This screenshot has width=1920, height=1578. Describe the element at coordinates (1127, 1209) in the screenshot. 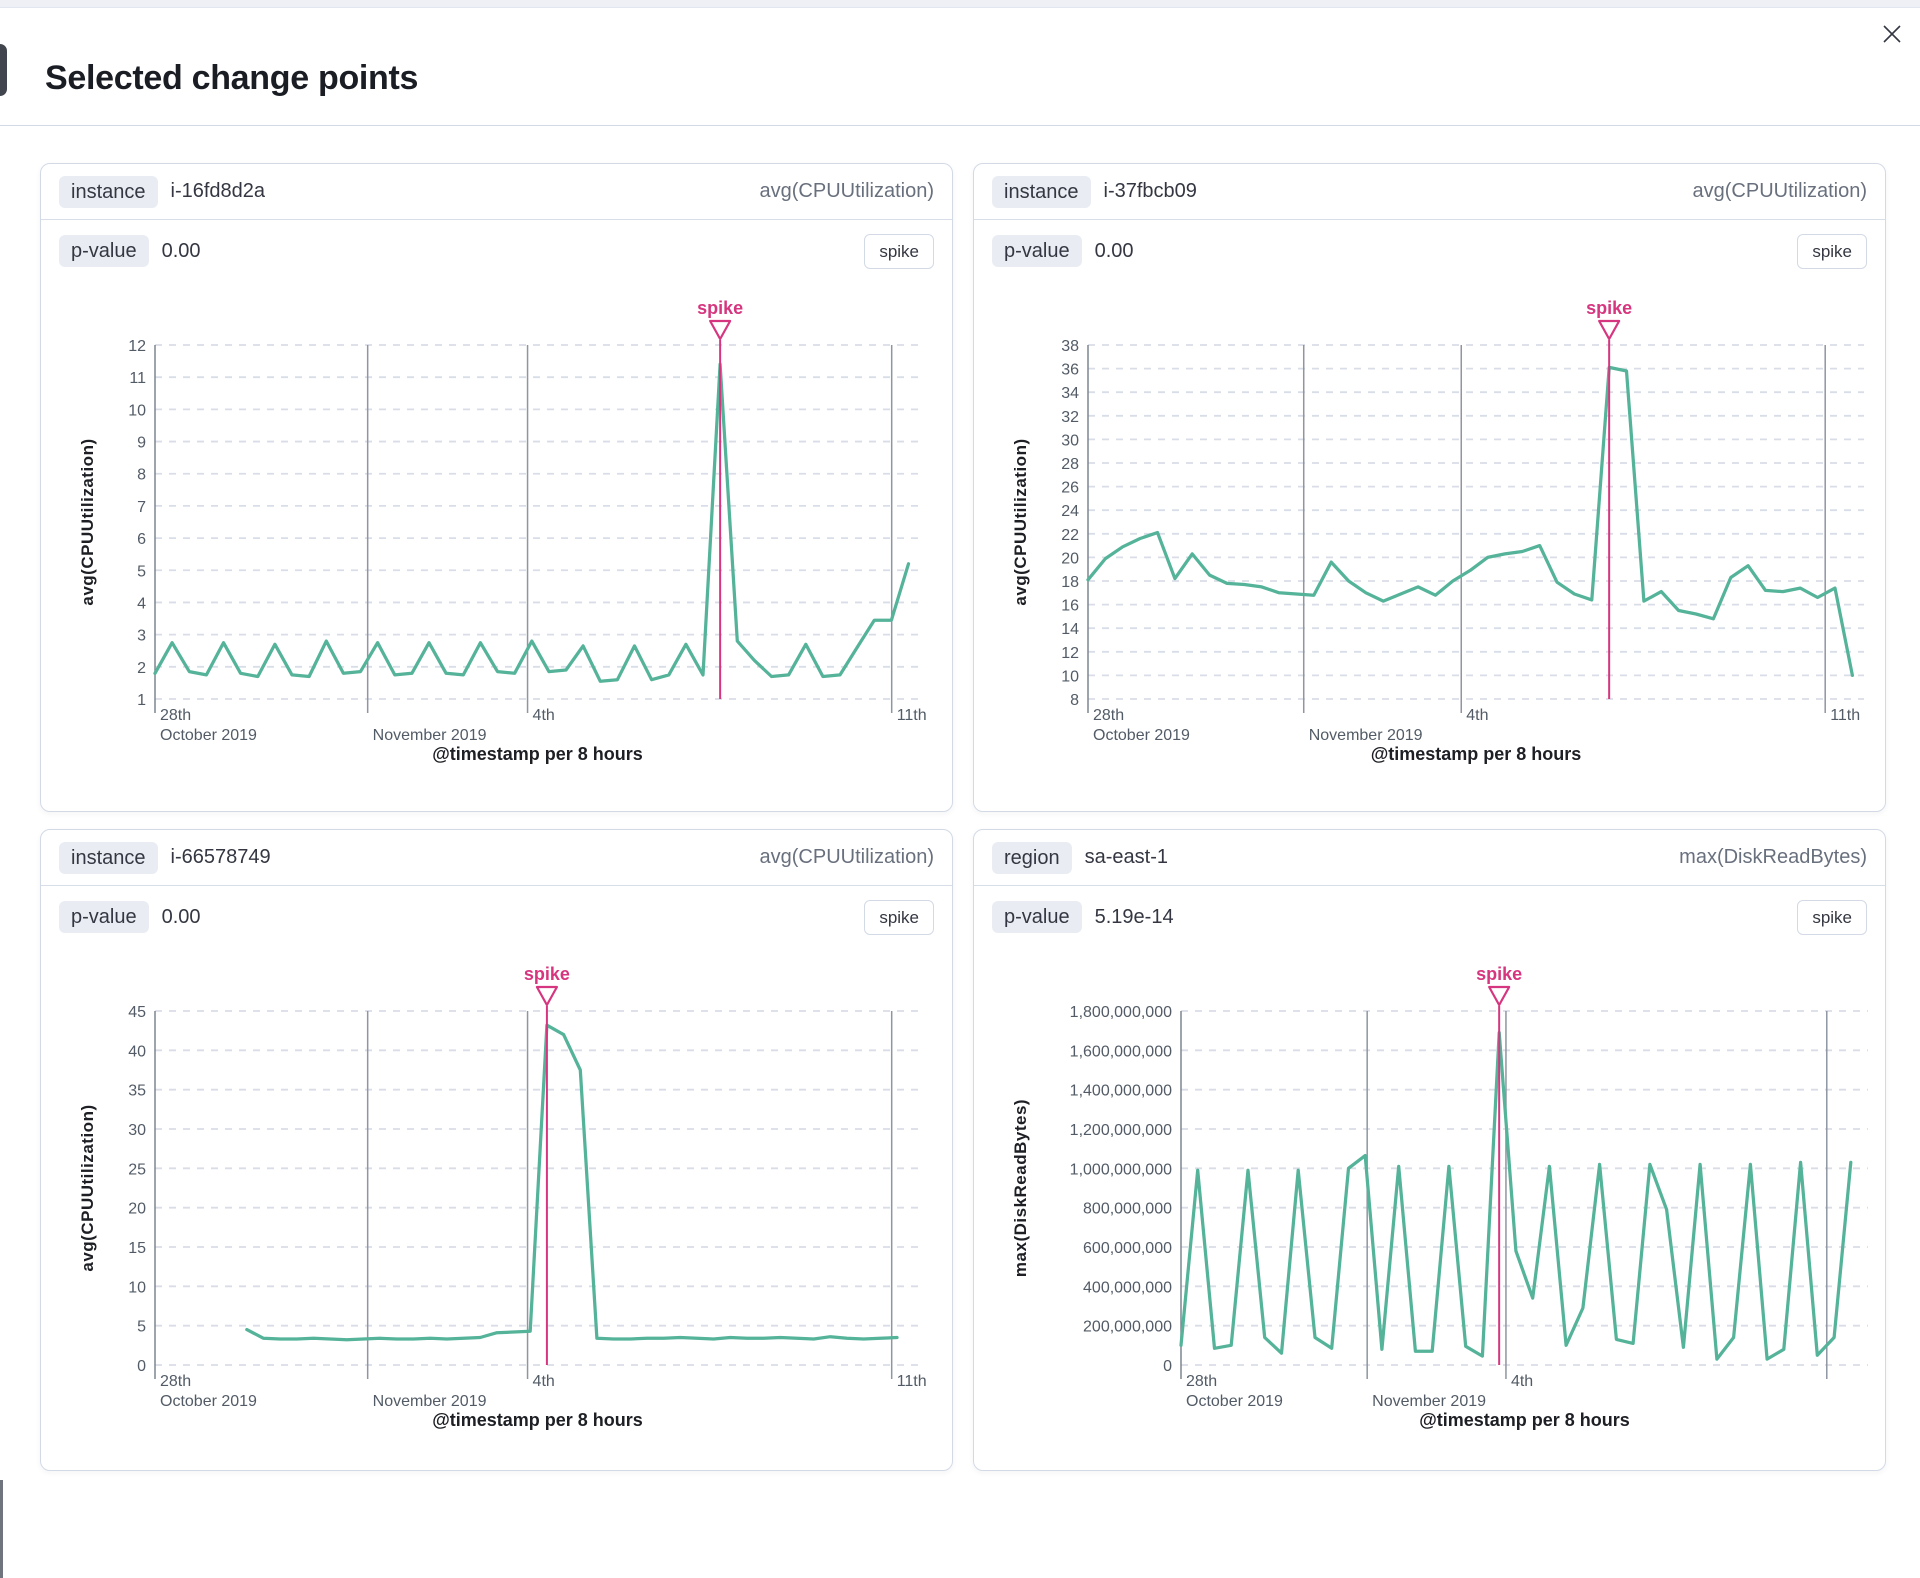

I see `y-tick-label: 800,000,000` at that location.